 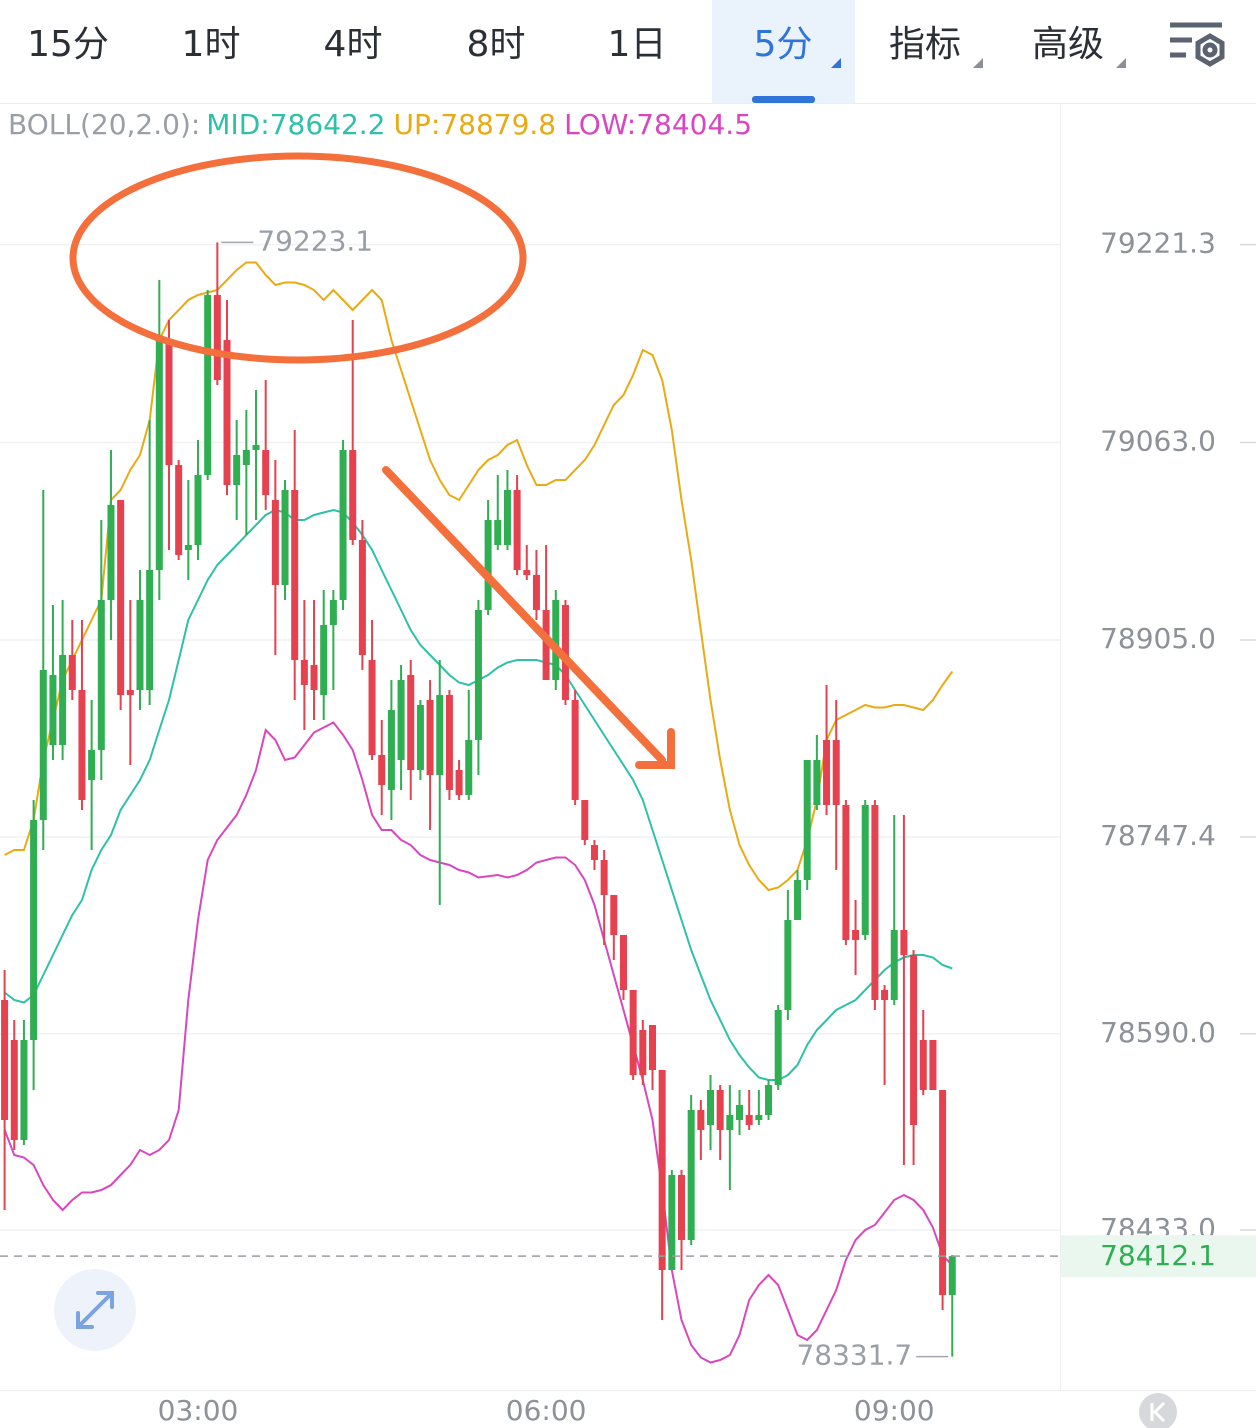 What do you see at coordinates (1158, 1410) in the screenshot?
I see `latest-button` at bounding box center [1158, 1410].